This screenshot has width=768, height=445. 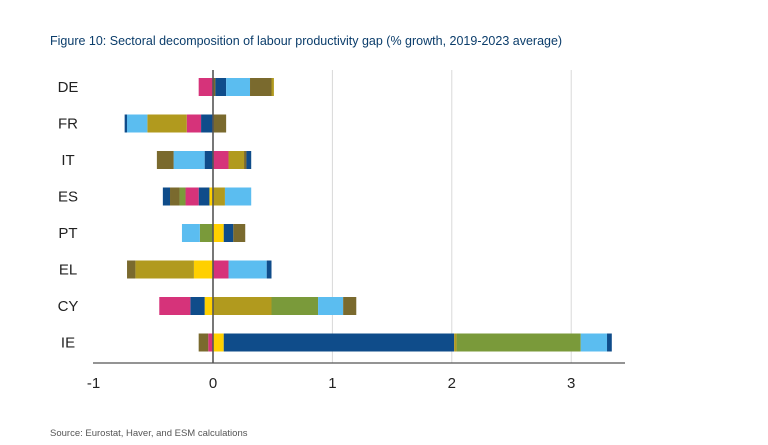 What do you see at coordinates (67, 160) in the screenshot?
I see `category-label-it: IT` at bounding box center [67, 160].